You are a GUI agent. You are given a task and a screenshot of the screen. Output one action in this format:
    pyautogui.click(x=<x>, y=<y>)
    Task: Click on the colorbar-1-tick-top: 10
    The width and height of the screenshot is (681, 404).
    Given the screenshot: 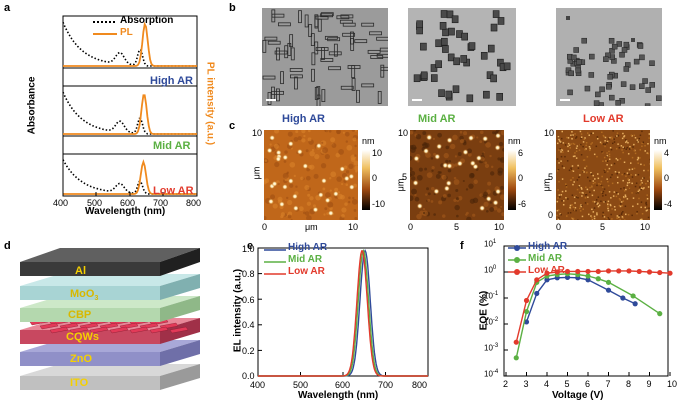 What is the action you would take?
    pyautogui.click(x=377, y=153)
    